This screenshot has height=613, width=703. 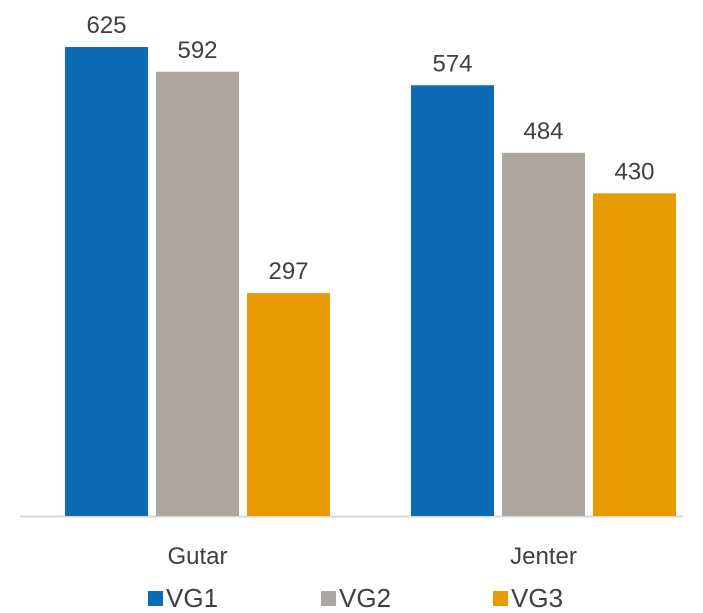 What do you see at coordinates (197, 50) in the screenshot?
I see `data-label-vg2-gutar: 592` at bounding box center [197, 50].